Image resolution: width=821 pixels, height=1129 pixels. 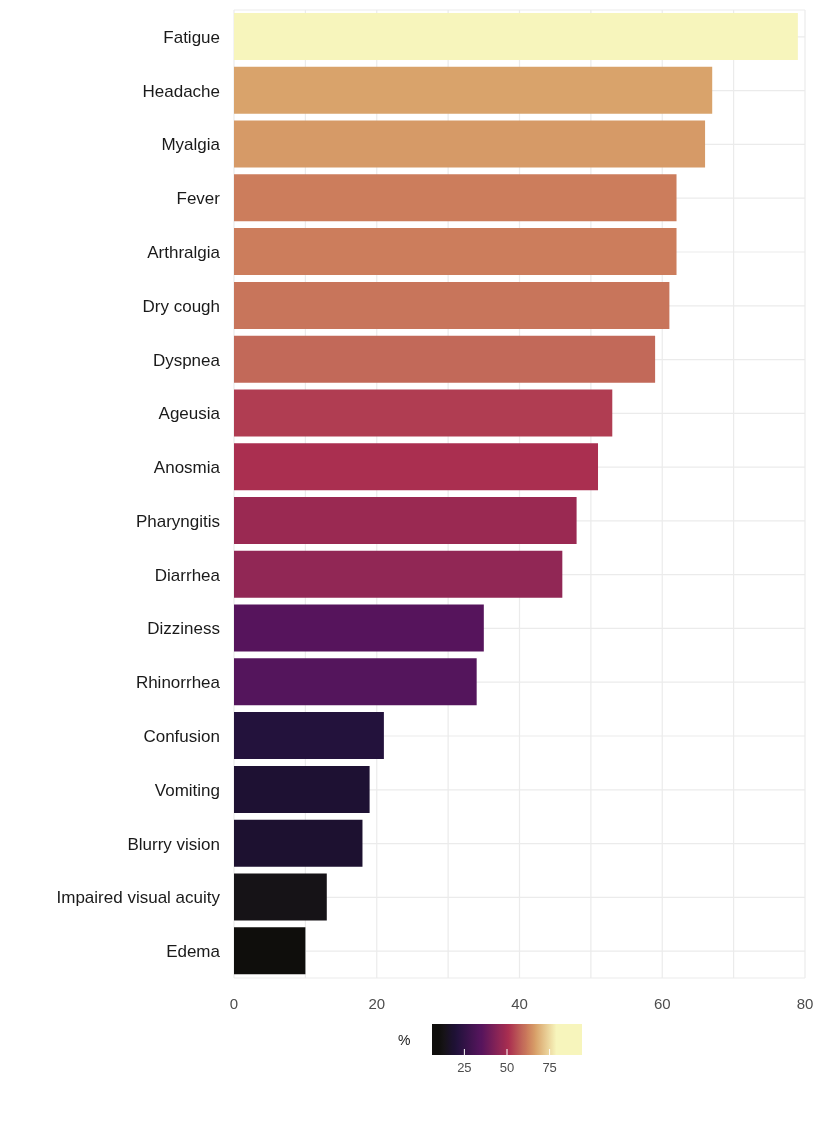 What do you see at coordinates (187, 468) in the screenshot?
I see `y-tick-label: Anosmia` at bounding box center [187, 468].